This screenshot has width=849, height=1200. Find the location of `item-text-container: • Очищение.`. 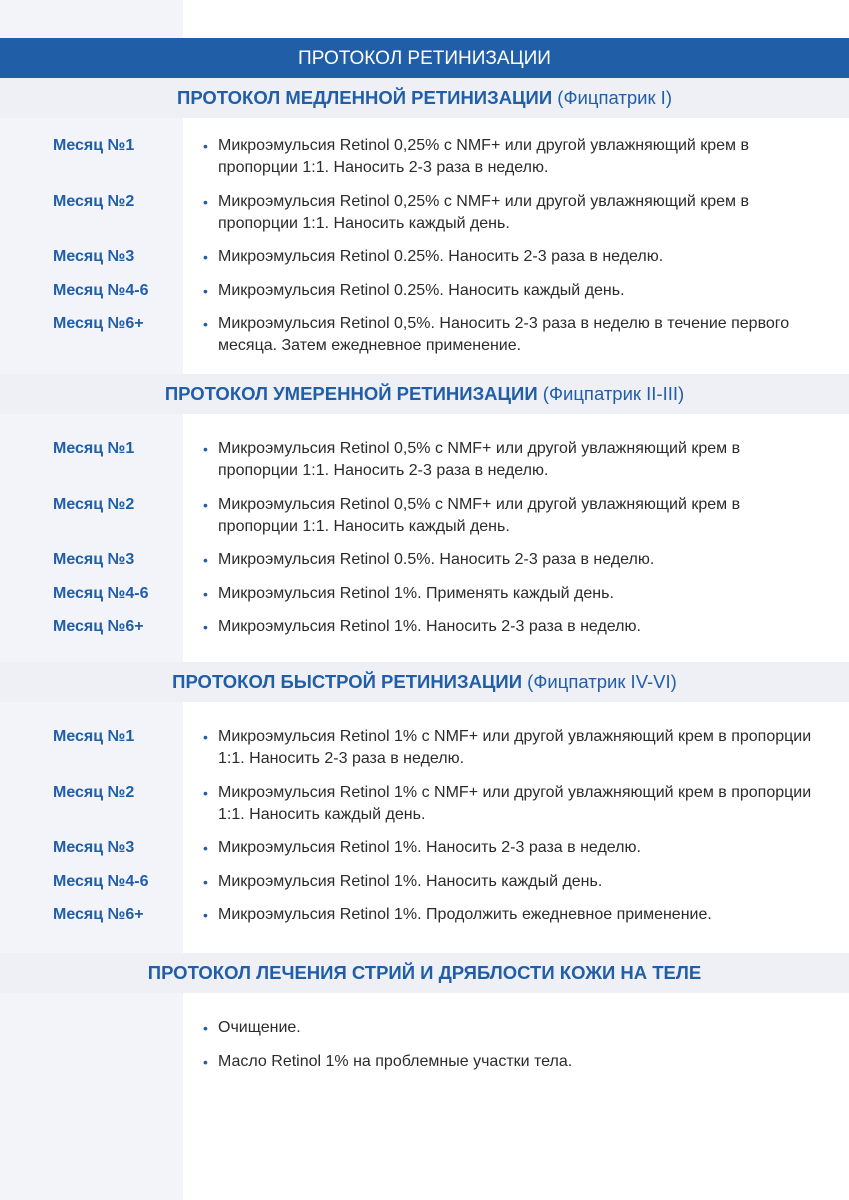

item-text-container: • Очищение. is located at coordinates (510, 1028).